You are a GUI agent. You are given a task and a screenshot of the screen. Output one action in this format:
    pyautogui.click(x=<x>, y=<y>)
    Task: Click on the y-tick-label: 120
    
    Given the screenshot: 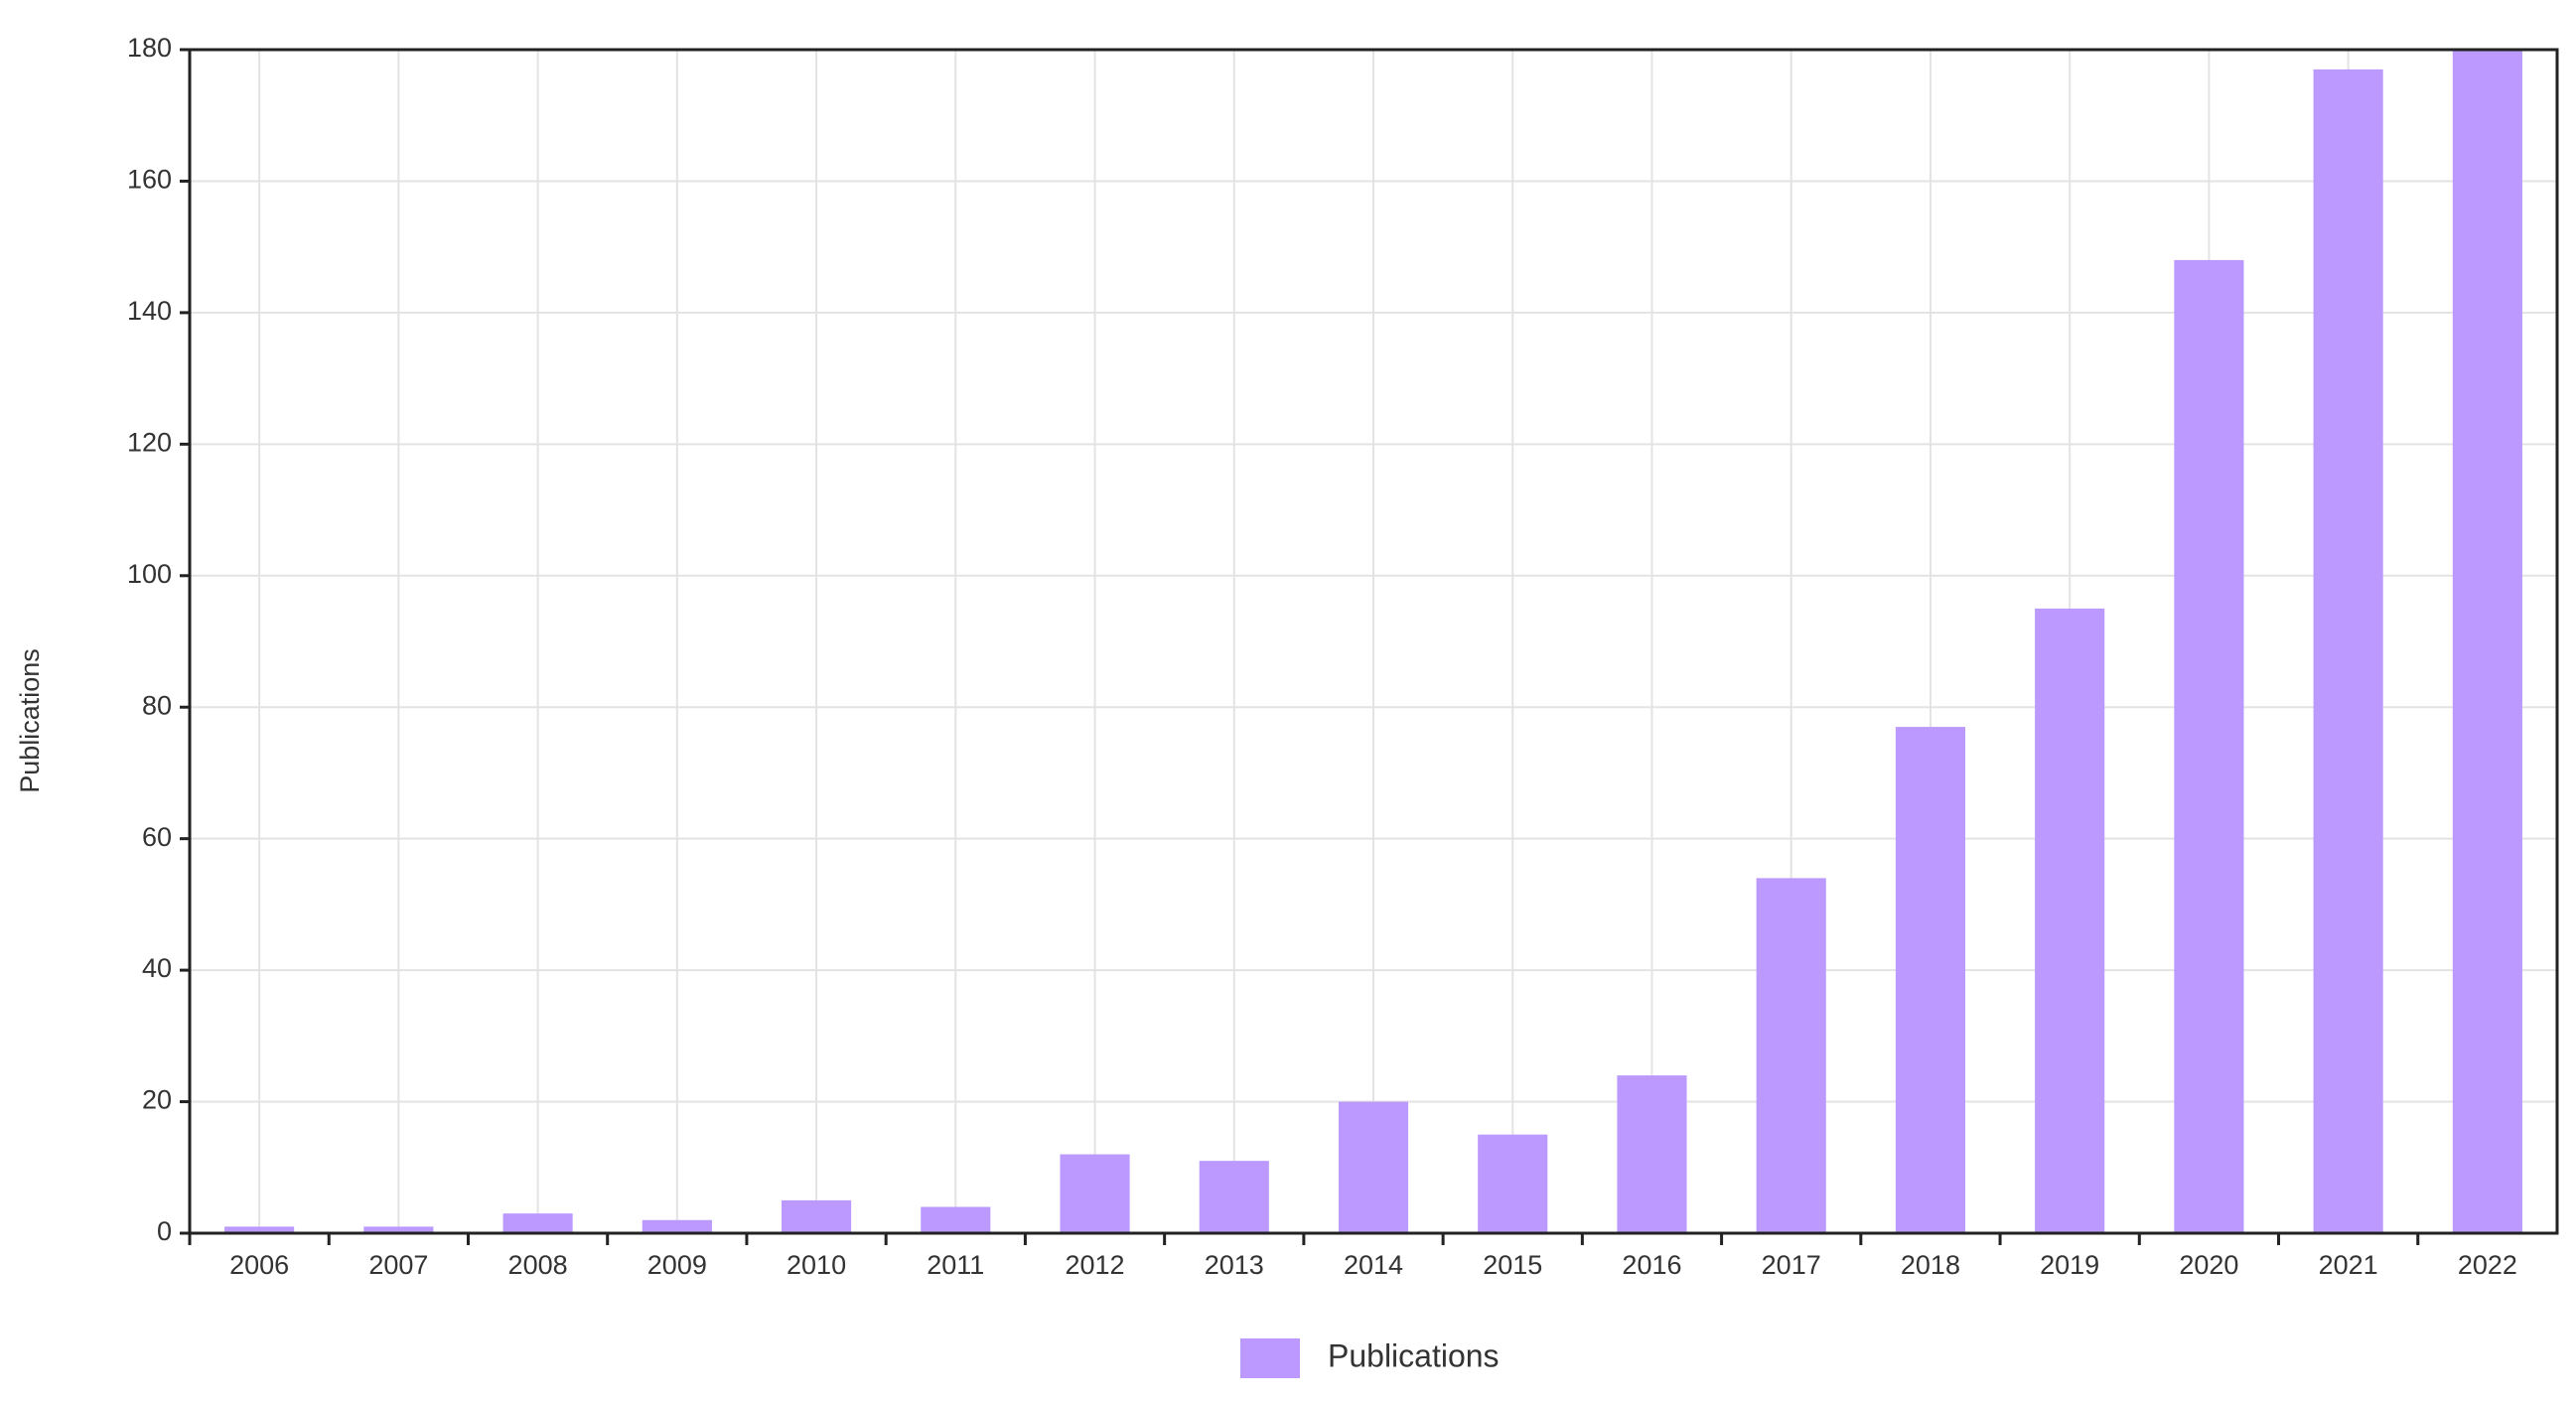 What is the action you would take?
    pyautogui.click(x=149, y=442)
    